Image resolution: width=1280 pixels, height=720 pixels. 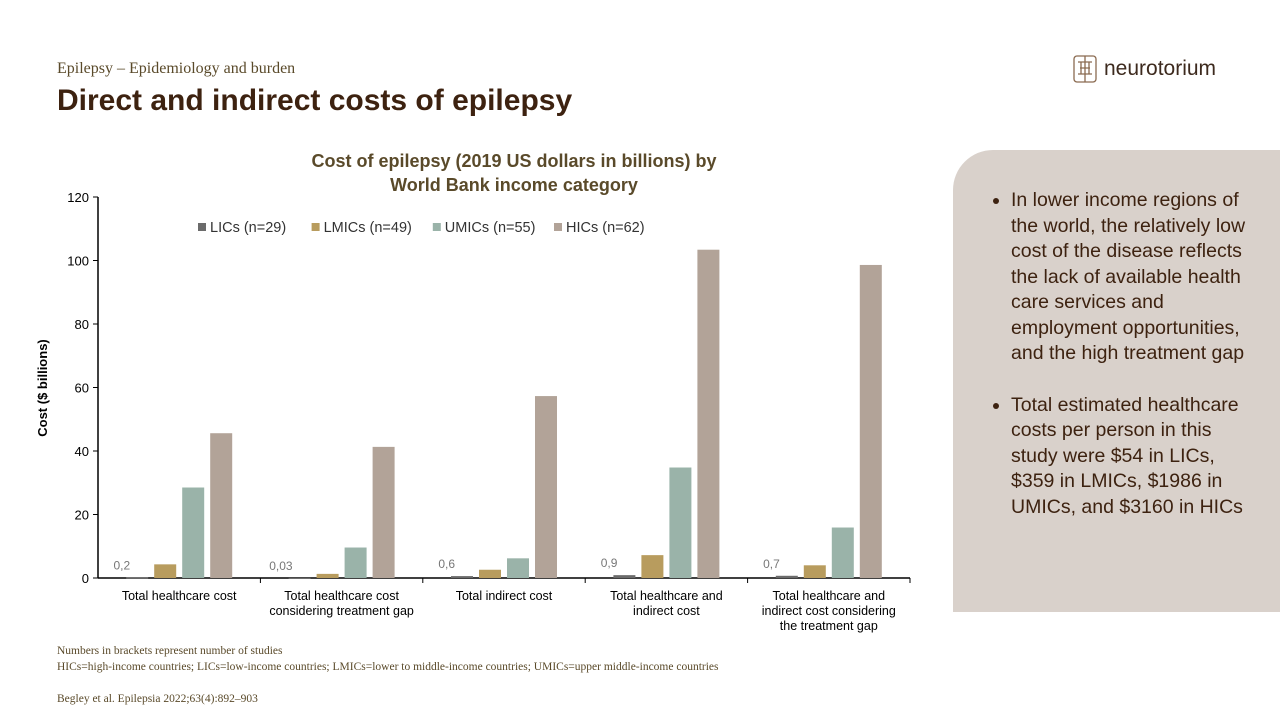 What do you see at coordinates (78, 261) in the screenshot?
I see `y-tick-label: 100` at bounding box center [78, 261].